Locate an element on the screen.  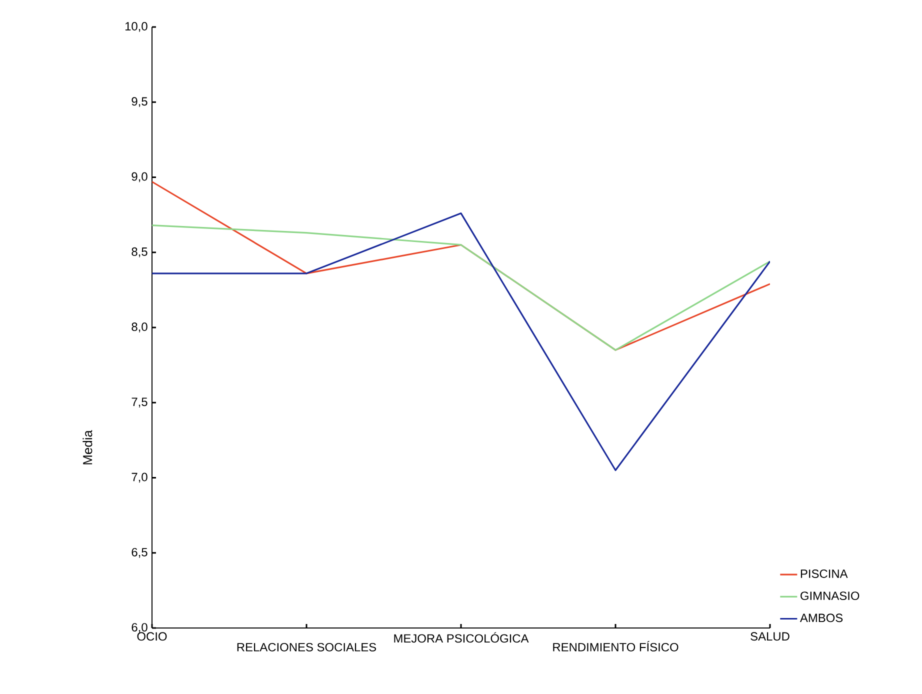
y-tick-label: 8,0 is located at coordinates (140, 327).